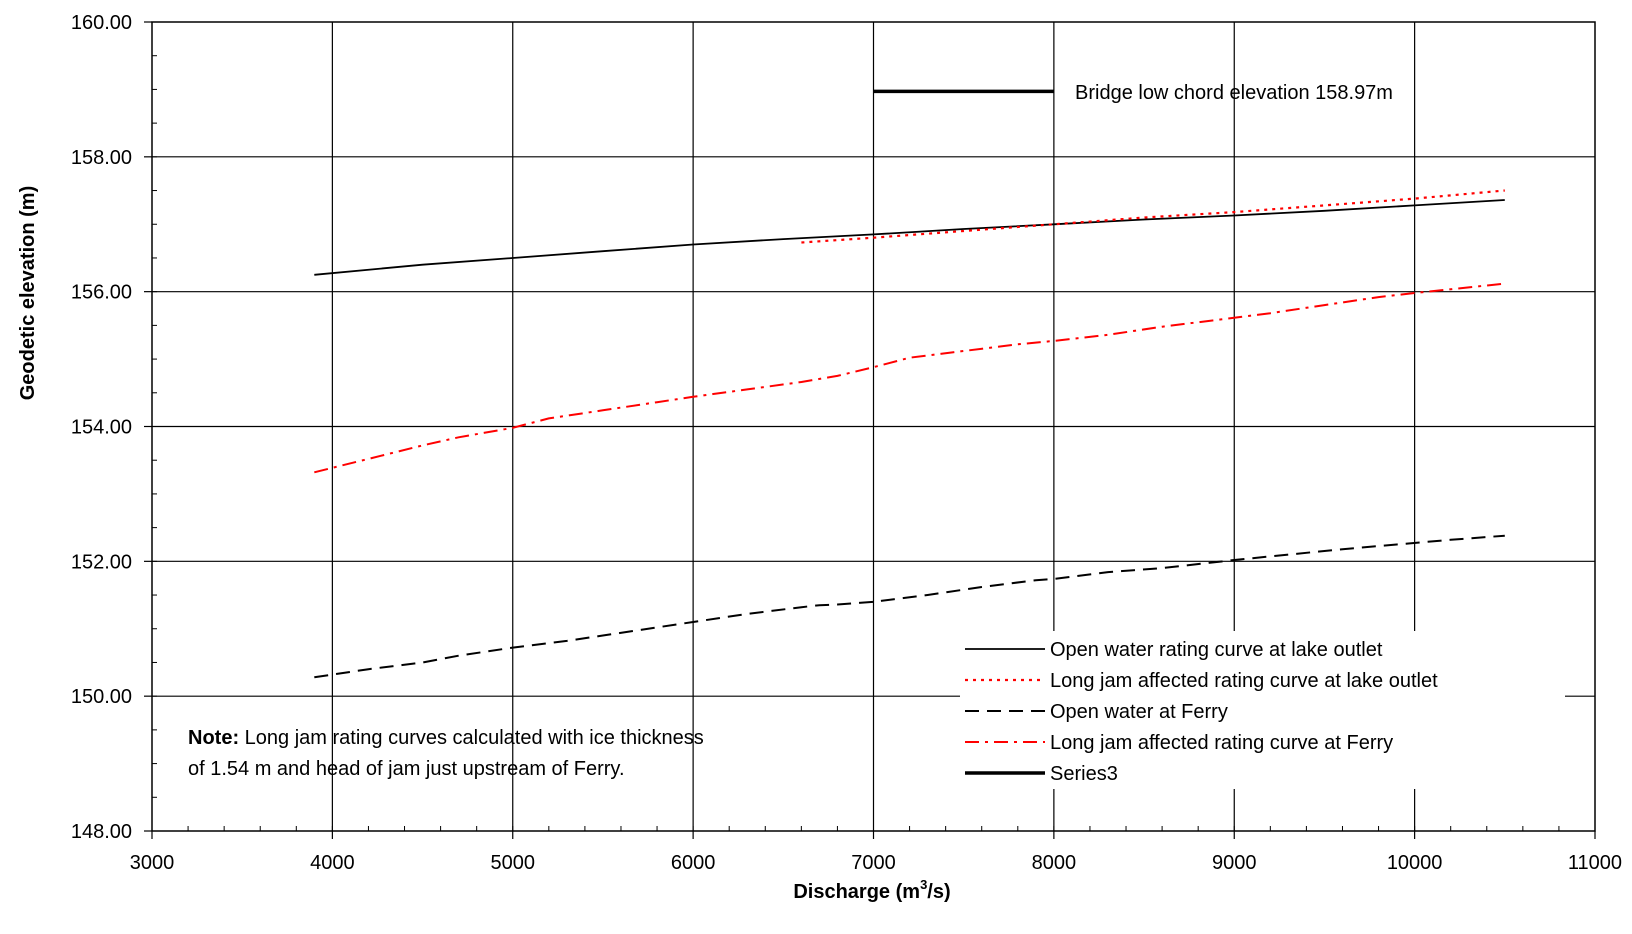  What do you see at coordinates (923, 884) in the screenshot?
I see `x-axis-title-superscript: 3` at bounding box center [923, 884].